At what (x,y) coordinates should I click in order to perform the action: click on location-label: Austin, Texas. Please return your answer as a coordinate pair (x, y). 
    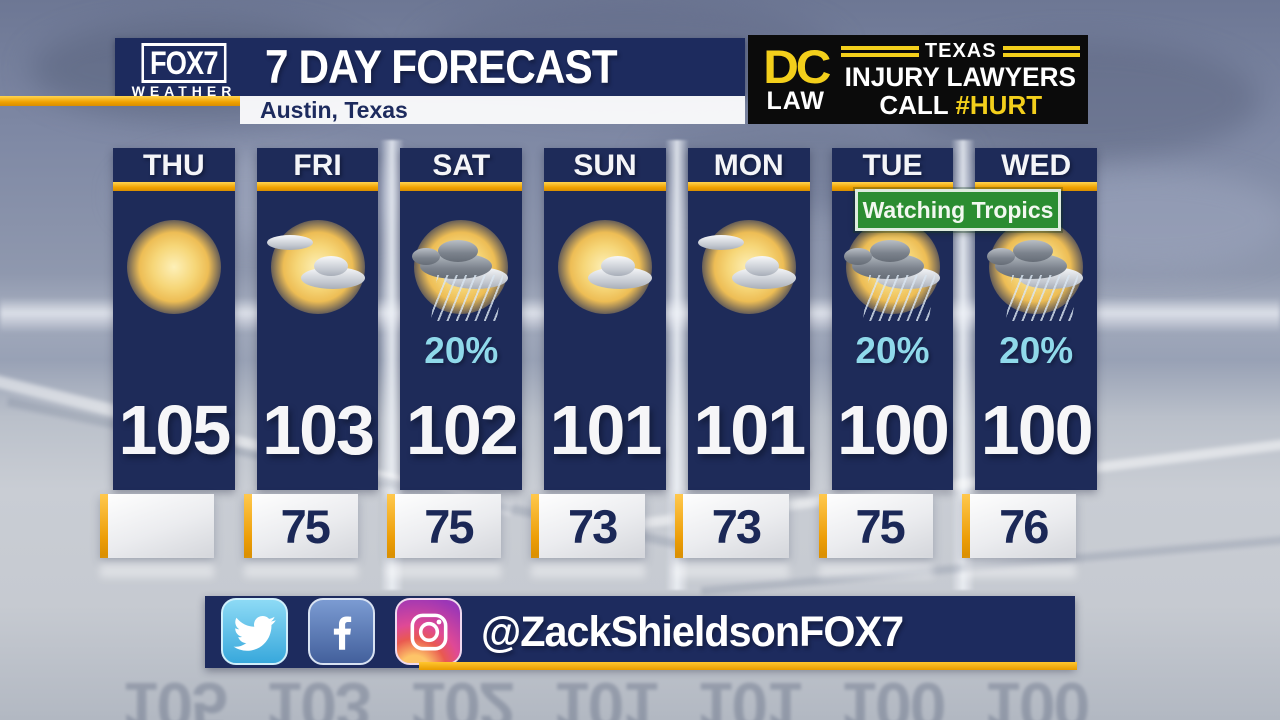
    Looking at the image, I should click on (334, 110).